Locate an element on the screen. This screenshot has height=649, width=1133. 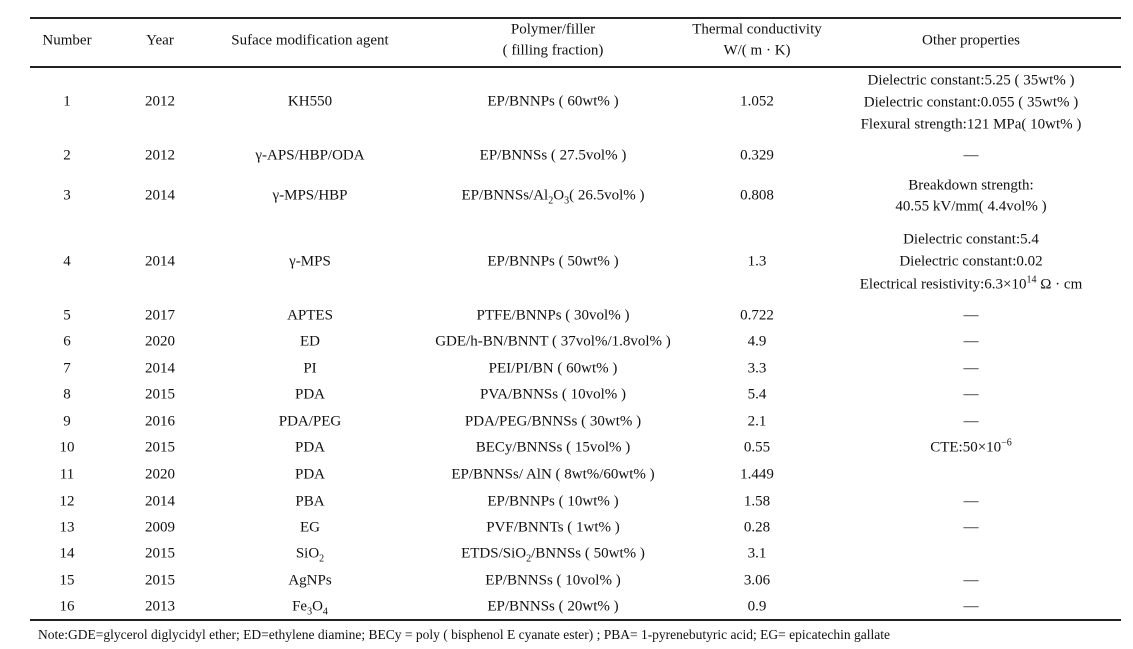
cell-number: 5 is located at coordinates (67, 315).